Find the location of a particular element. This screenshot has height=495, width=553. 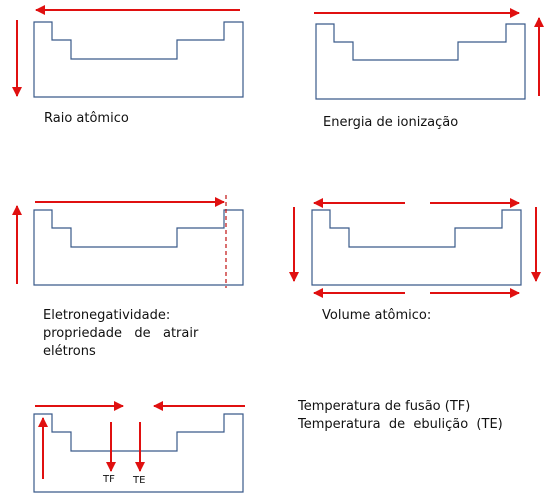

panel-melting-boiling is located at coordinates (139, 447).